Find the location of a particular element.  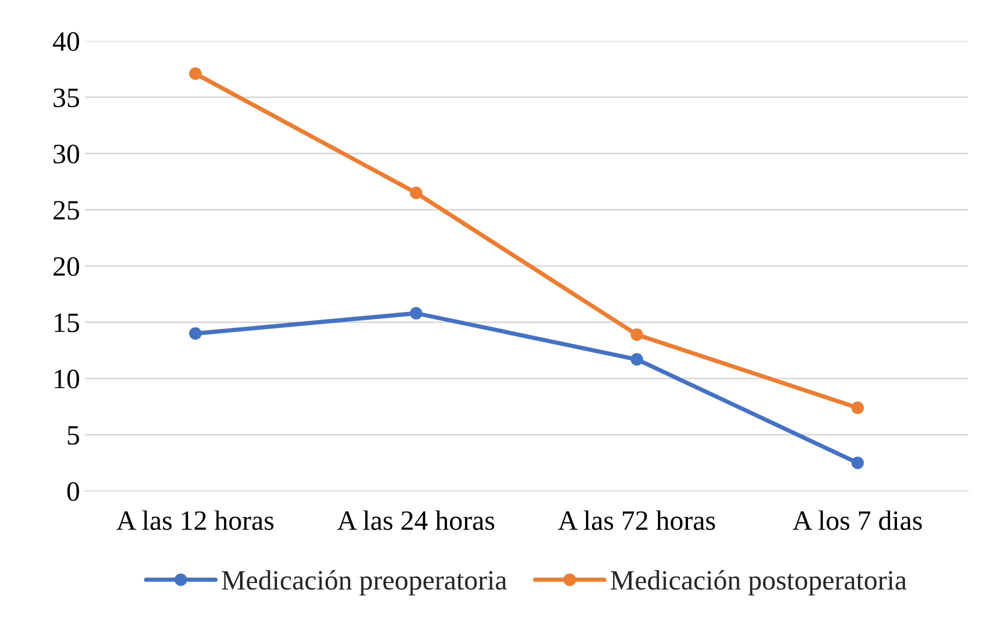

y-tick-label: 20 is located at coordinates (67, 266).